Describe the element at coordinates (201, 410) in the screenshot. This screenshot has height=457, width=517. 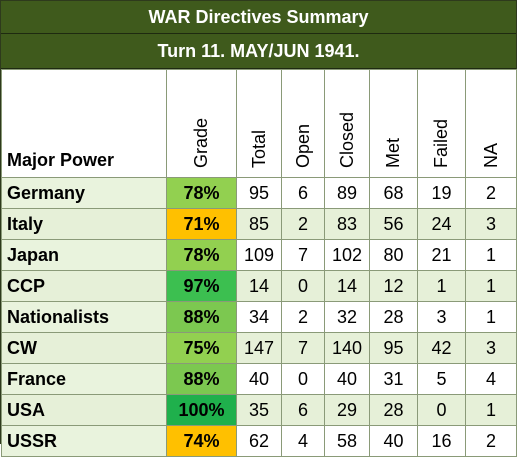
I see `cell-grade: 100%` at that location.